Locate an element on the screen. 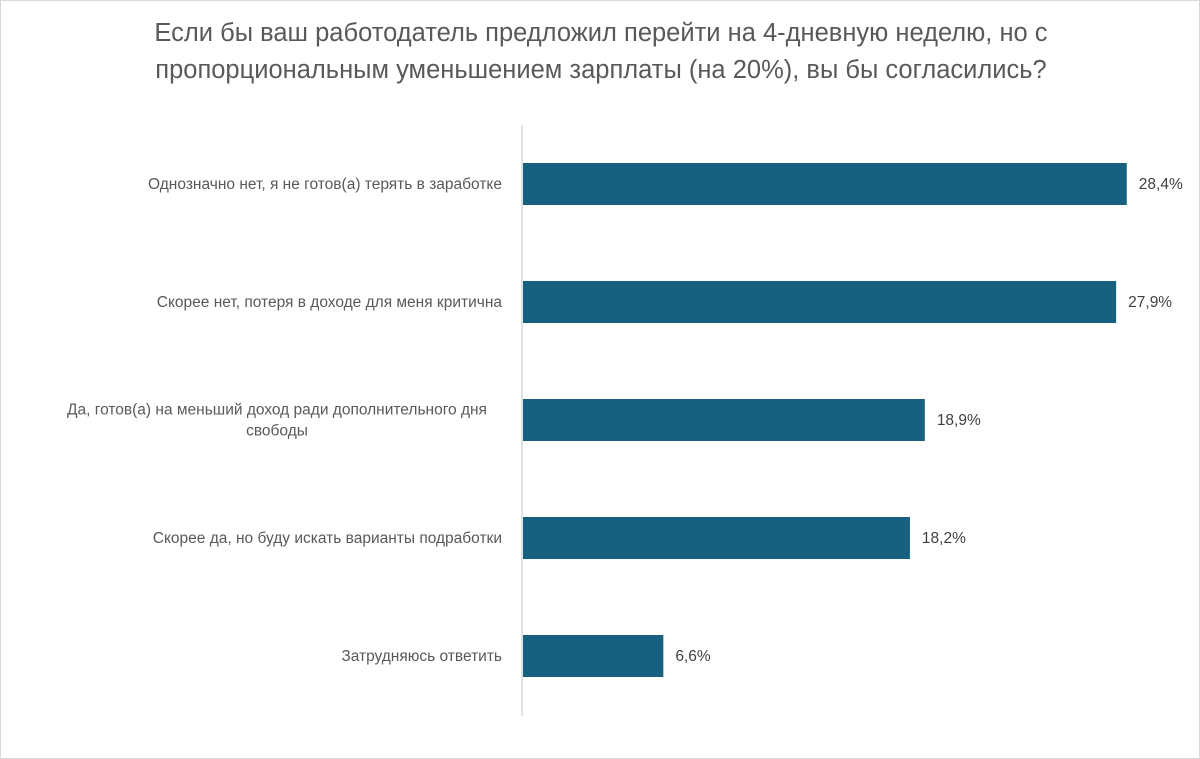 The width and height of the screenshot is (1200, 759). category-label-line: Затрудняюсь ответить is located at coordinates (421, 656).